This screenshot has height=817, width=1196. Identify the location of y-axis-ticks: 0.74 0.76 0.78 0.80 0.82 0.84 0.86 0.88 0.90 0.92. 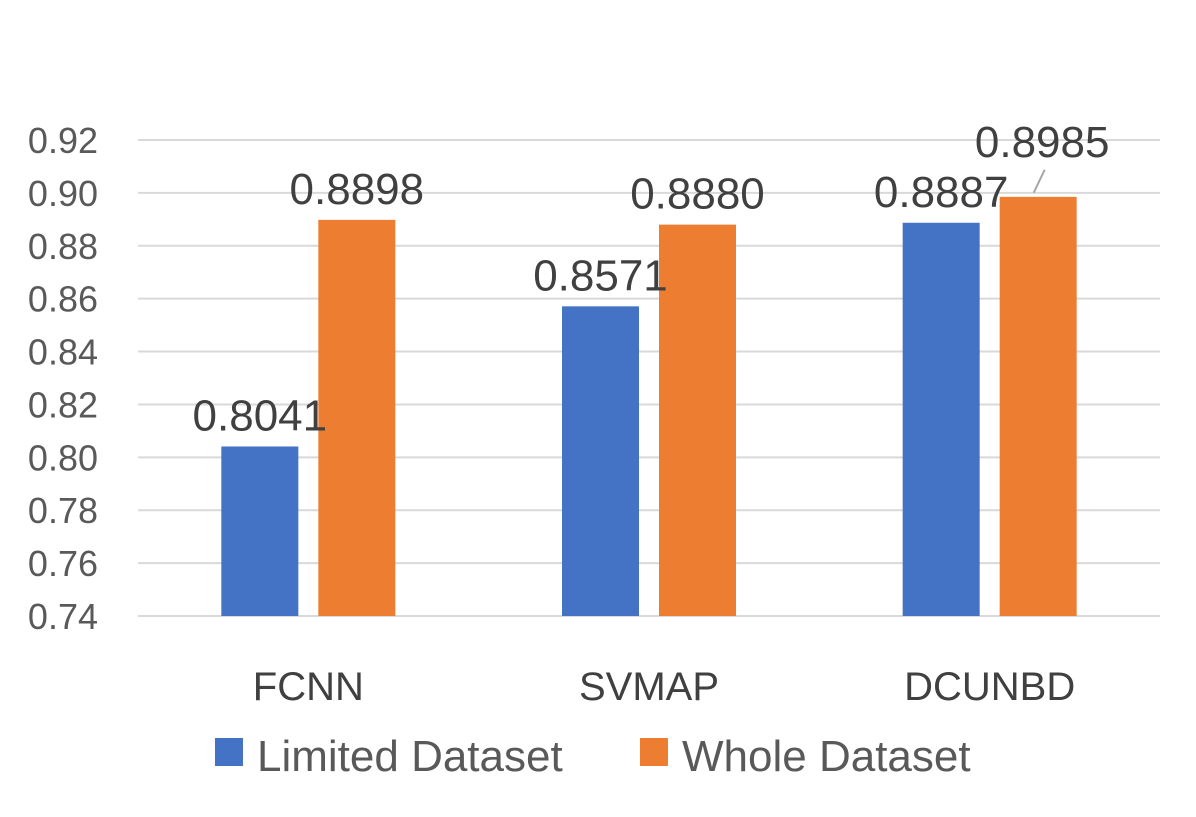
(63, 378).